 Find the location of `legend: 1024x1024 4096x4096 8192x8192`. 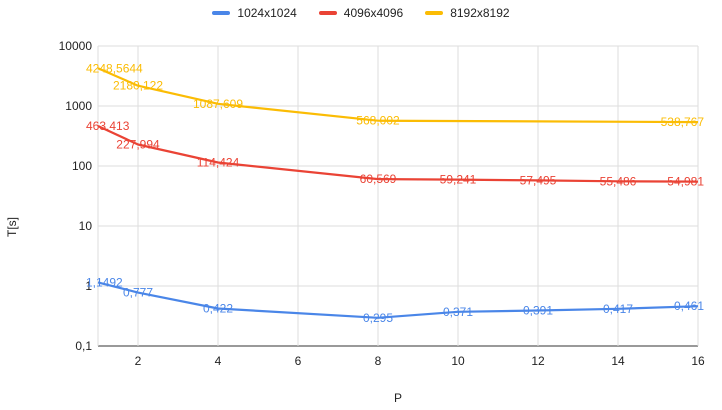

legend: 1024x1024 4096x4096 8192x8192 is located at coordinates (361, 13).